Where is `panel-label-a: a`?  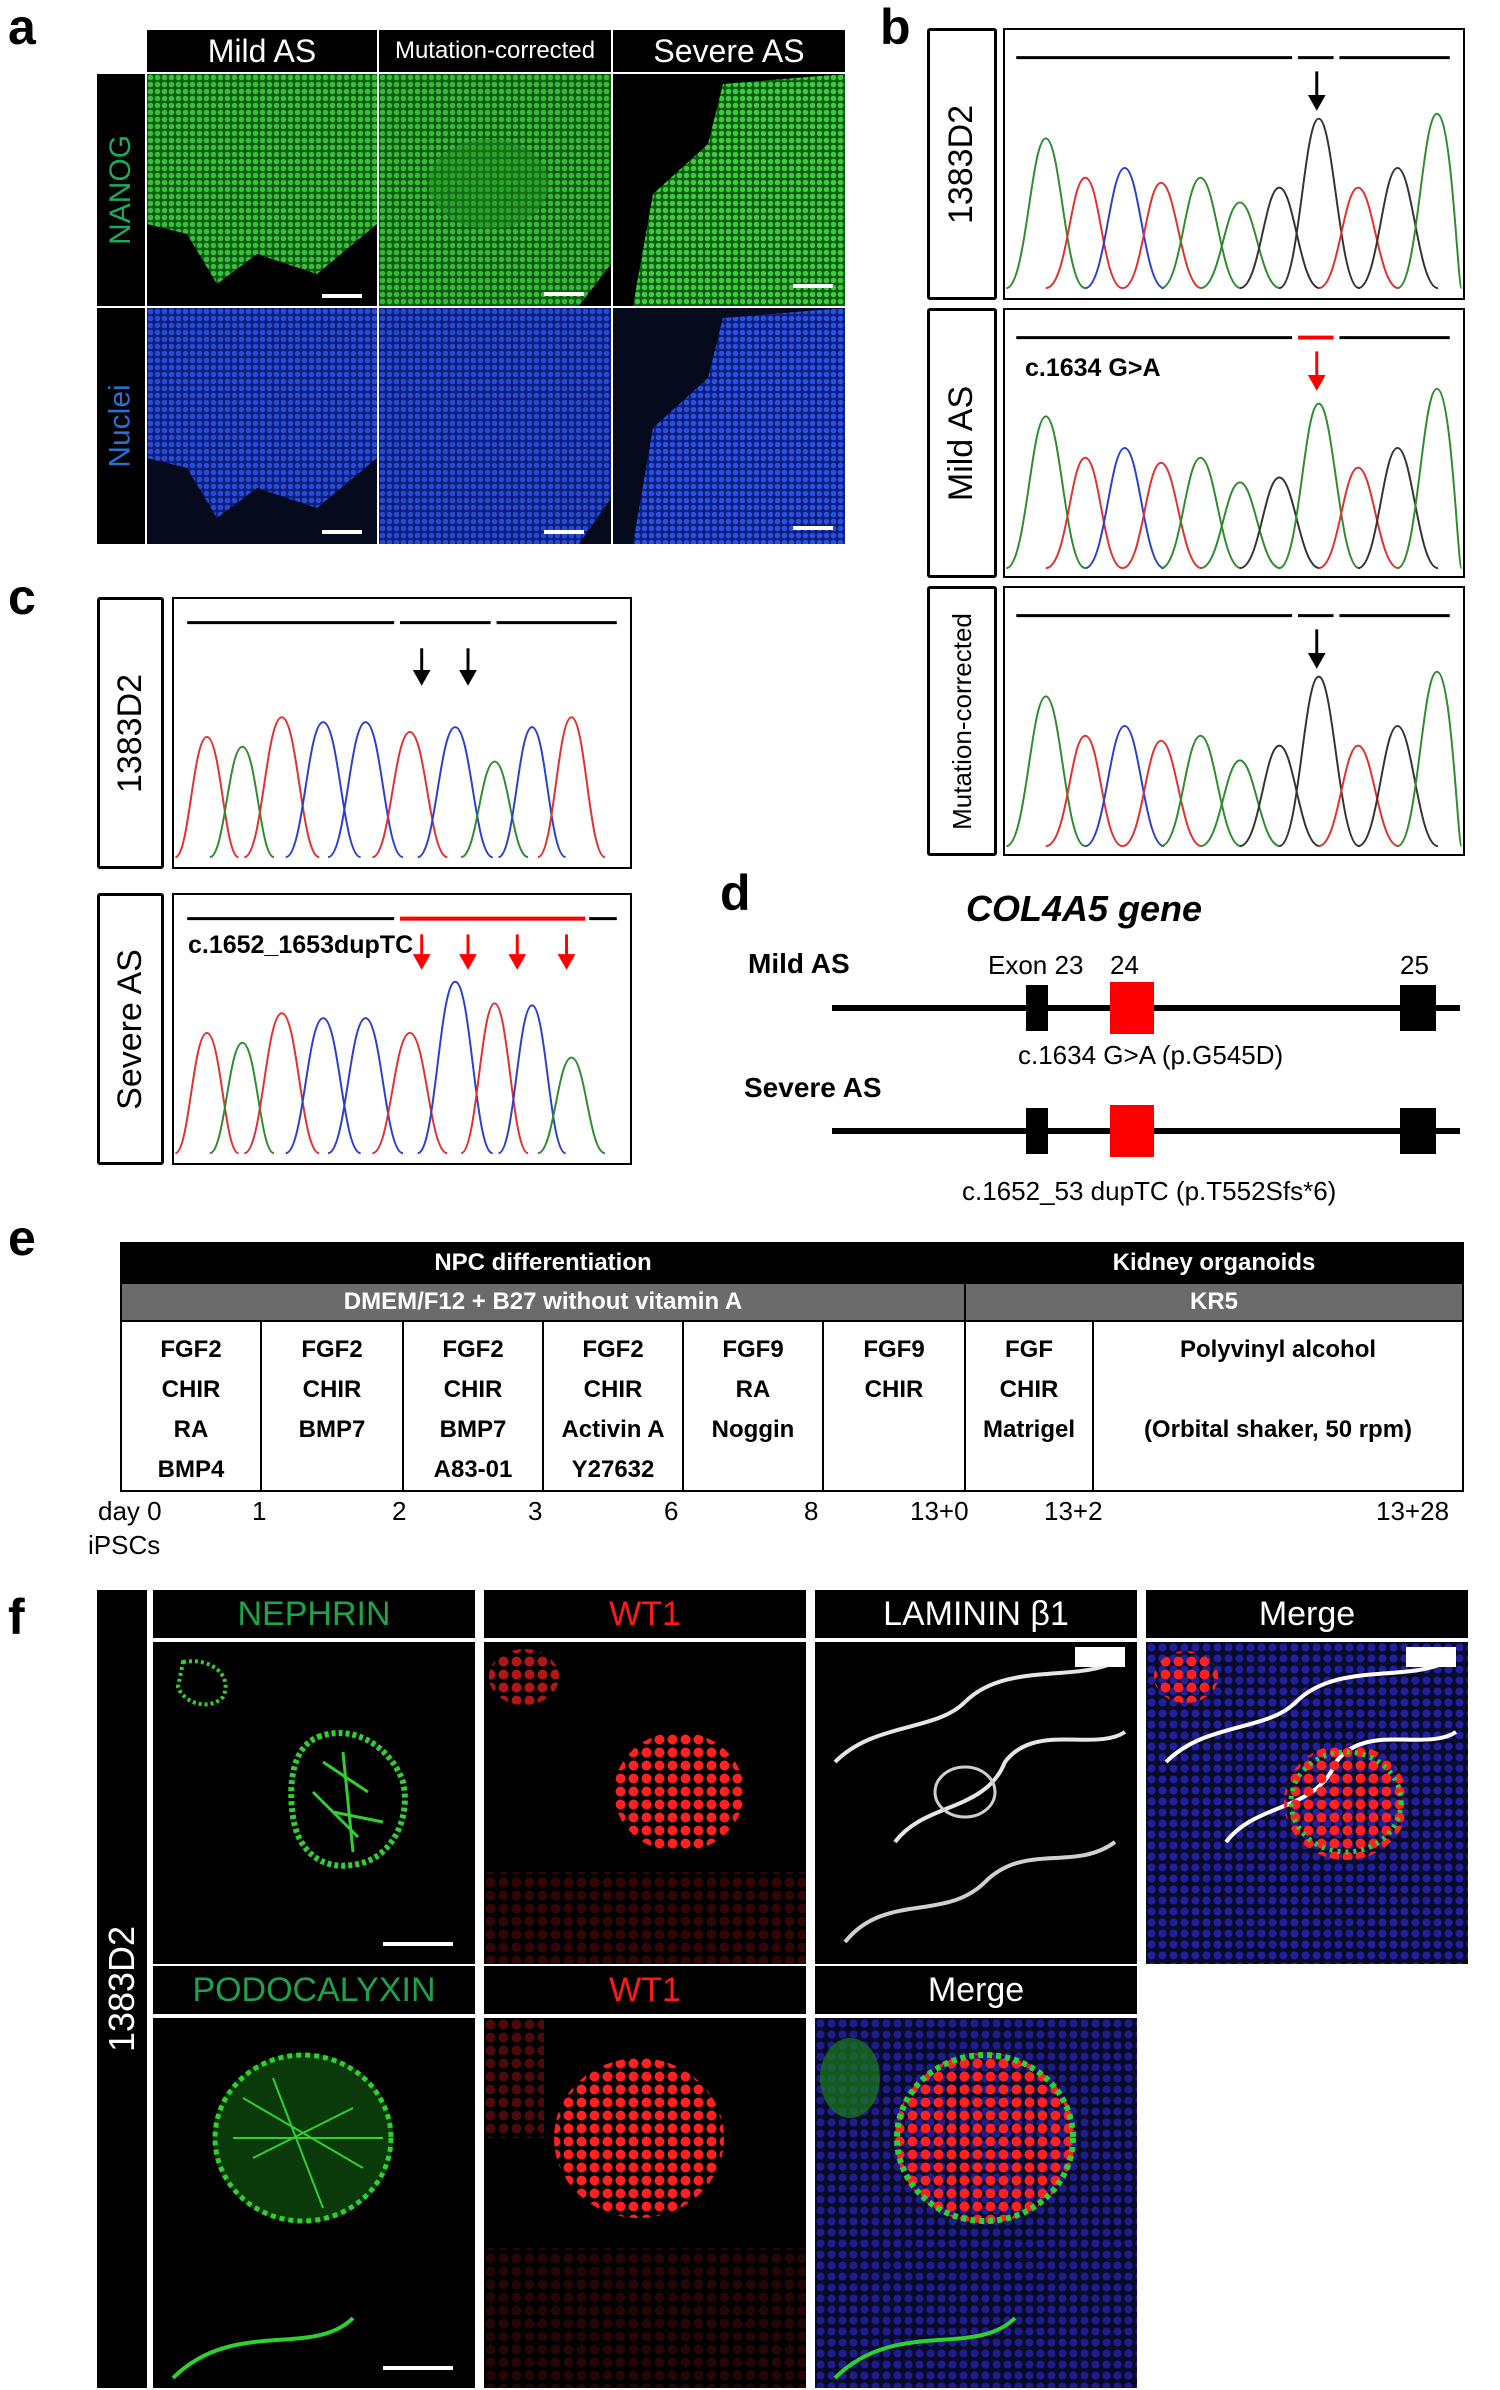
panel-label-a: a is located at coordinates (22, 27).